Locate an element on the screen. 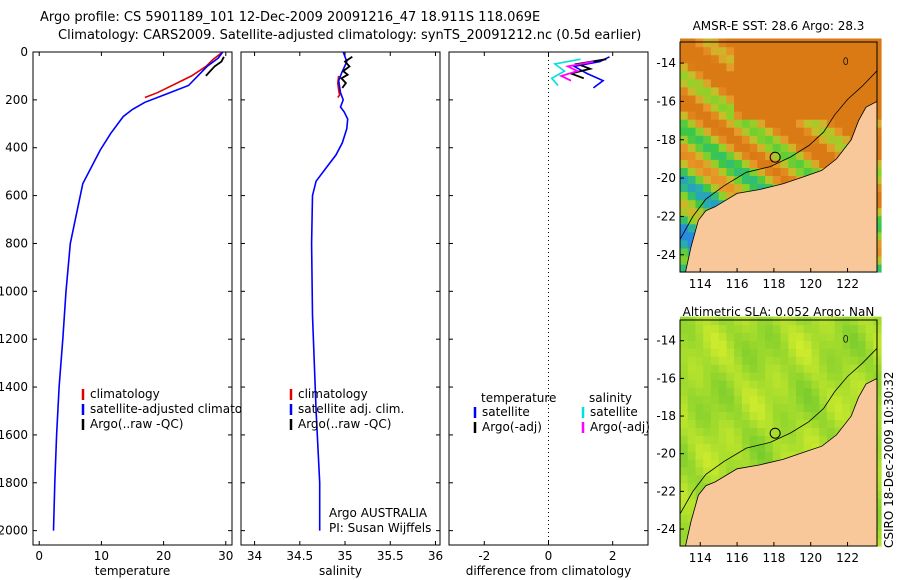 This screenshot has width=900, height=580. salinity-xtick-label: 34.5 is located at coordinates (299, 556).